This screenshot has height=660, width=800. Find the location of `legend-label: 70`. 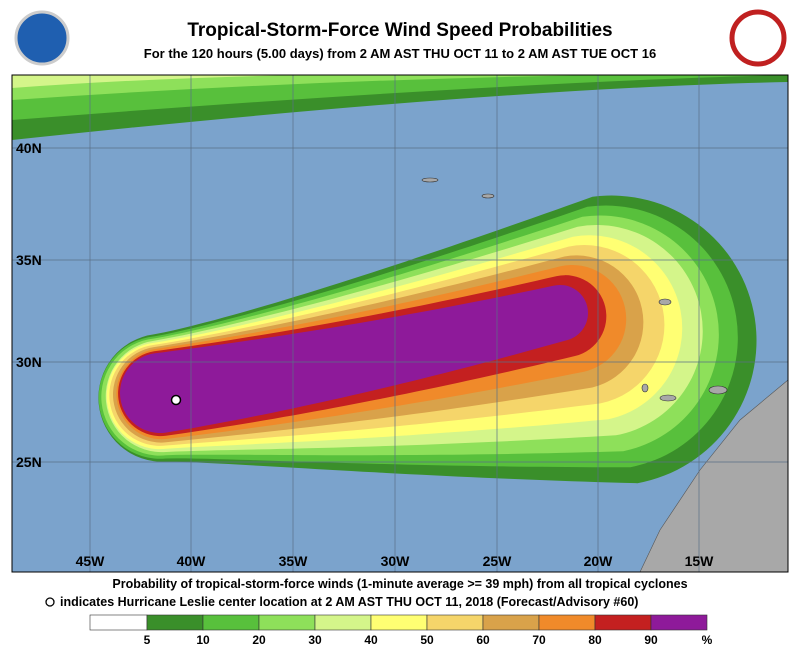

legend-label: 70 is located at coordinates (539, 640).